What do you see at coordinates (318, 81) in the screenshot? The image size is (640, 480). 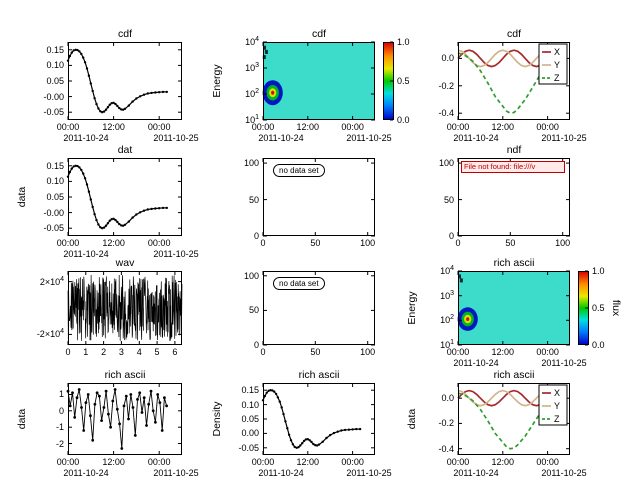 I see `plot-area-cdf-spectrogram` at bounding box center [318, 81].